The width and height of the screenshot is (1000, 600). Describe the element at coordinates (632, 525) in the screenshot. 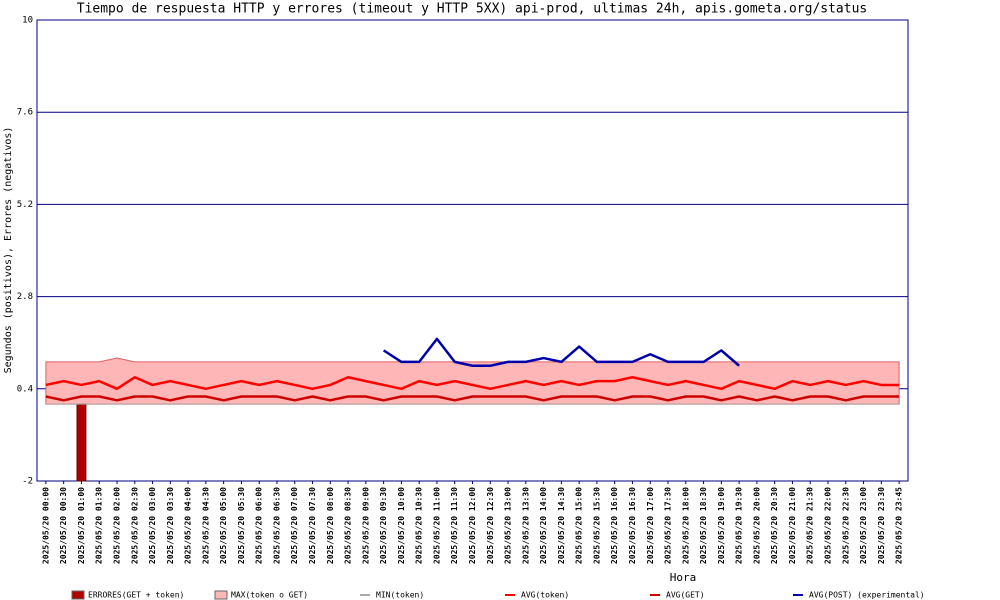

I see `x-tick-label: 2025/05/20 16:30` at that location.